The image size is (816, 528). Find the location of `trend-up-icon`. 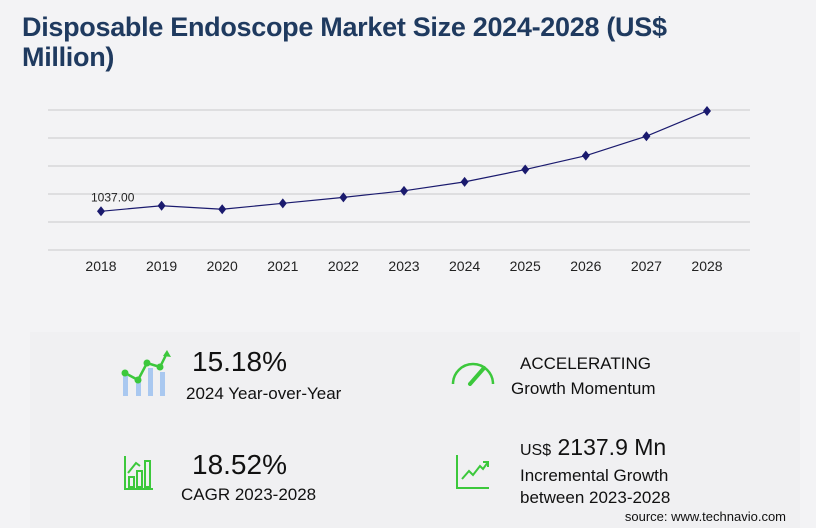

trend-up-icon is located at coordinates (472, 472).